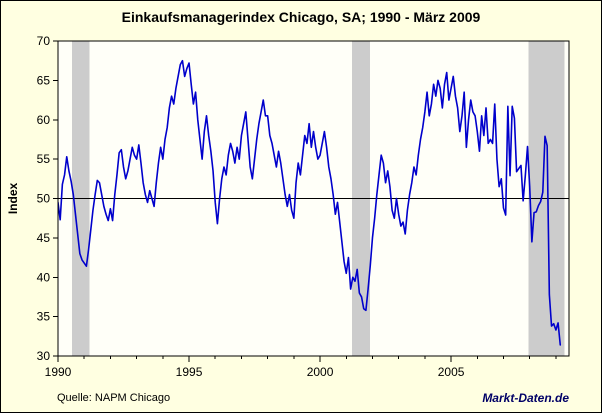  I want to click on x-tick-label: 2005, so click(451, 372).